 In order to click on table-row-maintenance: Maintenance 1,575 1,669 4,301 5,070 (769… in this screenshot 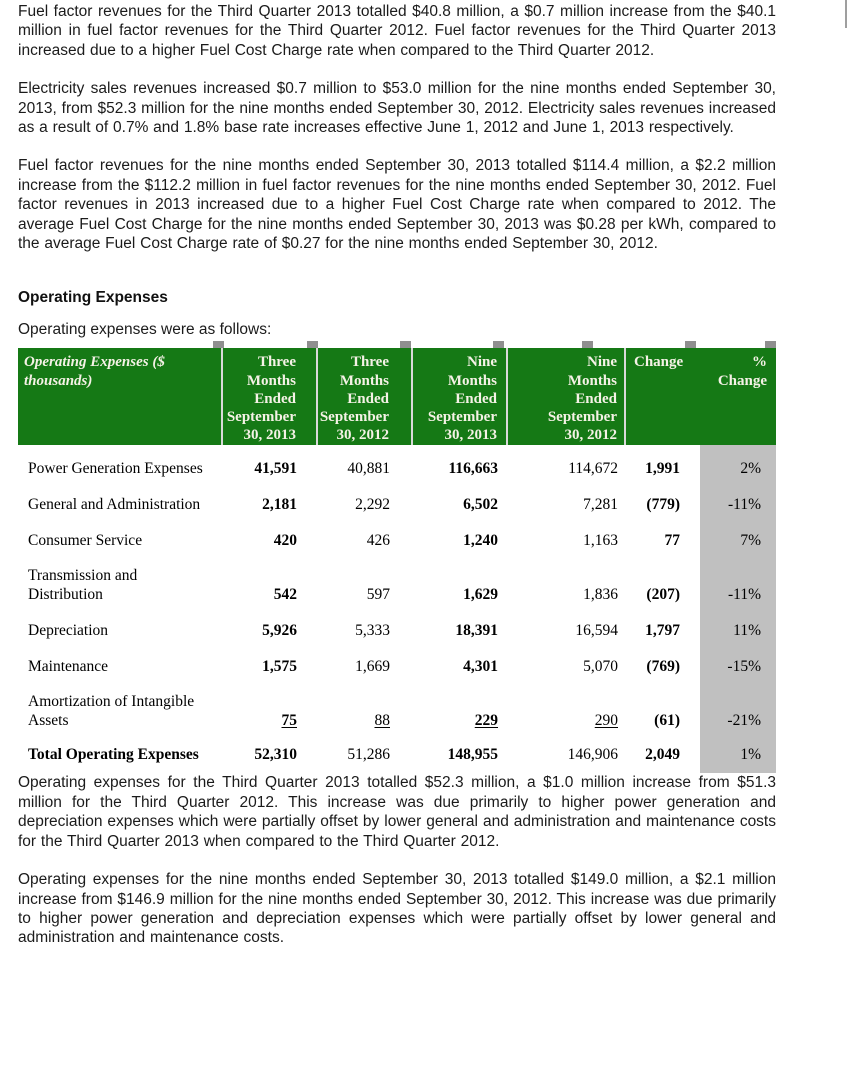, I will do `click(397, 667)`.